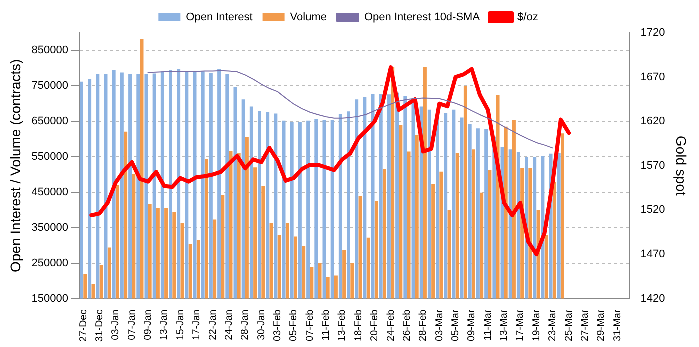  Describe the element at coordinates (15, 165) in the screenshot. I see `y-axis-title: Open Interest / Volume (contracts)` at that location.